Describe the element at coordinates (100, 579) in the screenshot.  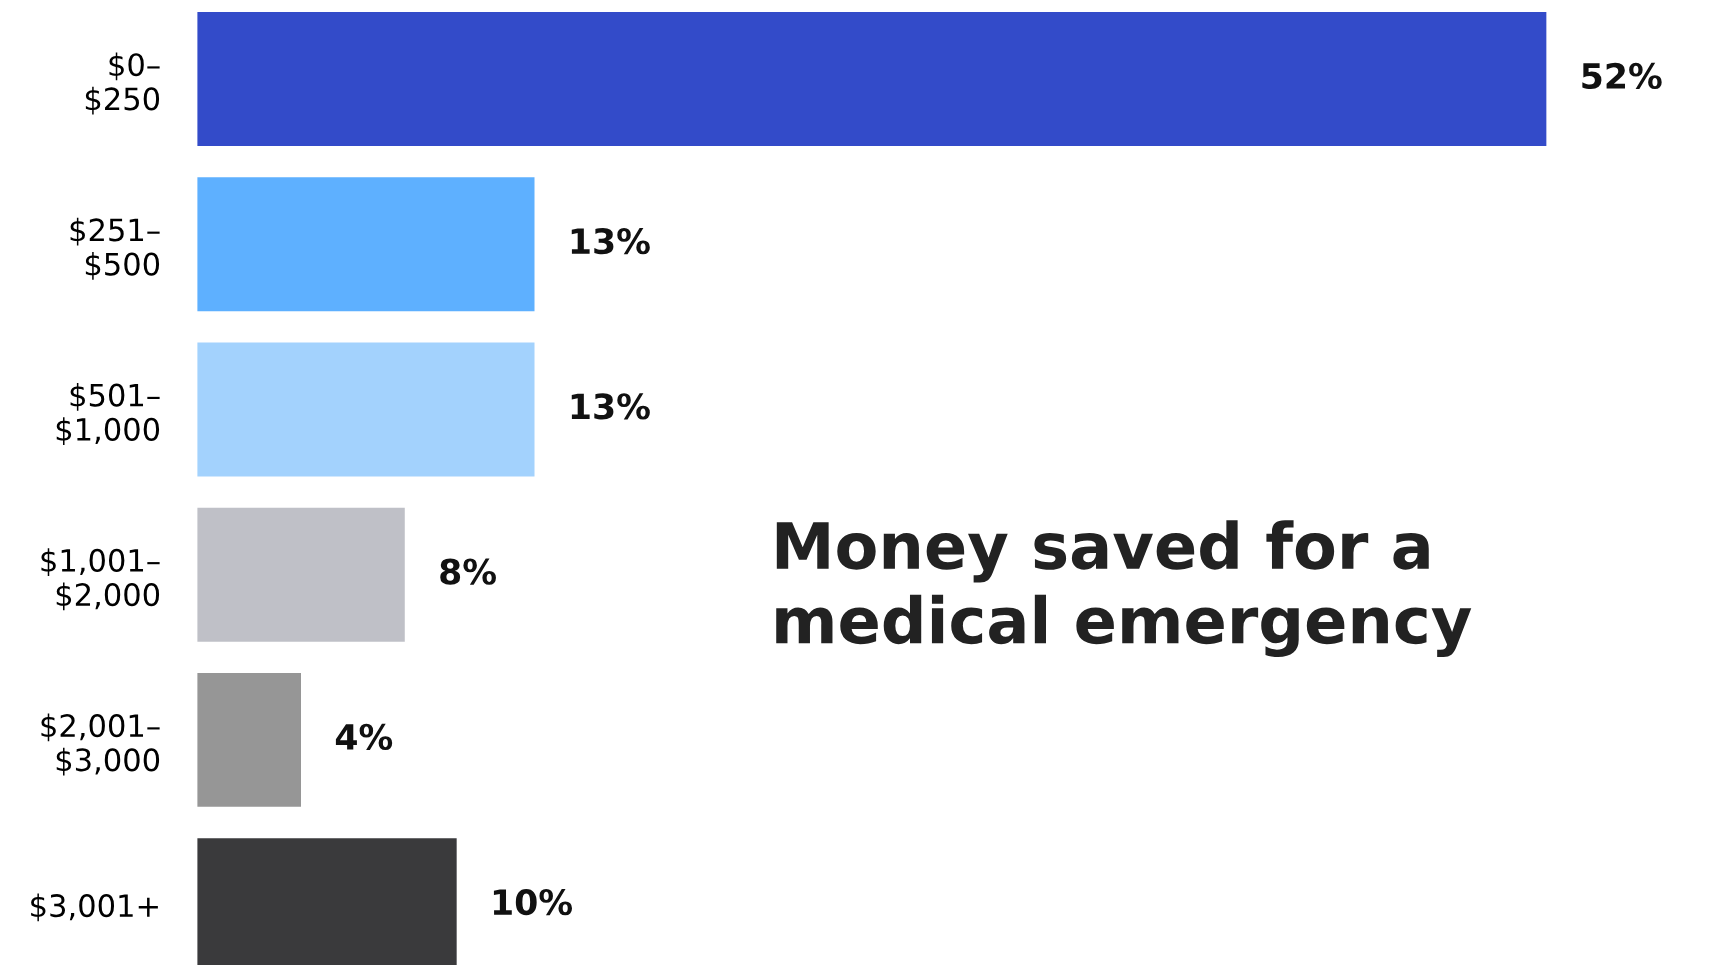
I see `y-tick-label: $1,001– $2,000` at that location.